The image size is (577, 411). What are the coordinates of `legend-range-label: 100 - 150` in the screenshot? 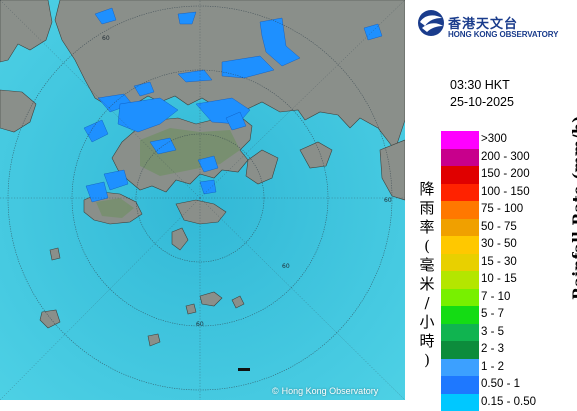 It's located at (505, 192).